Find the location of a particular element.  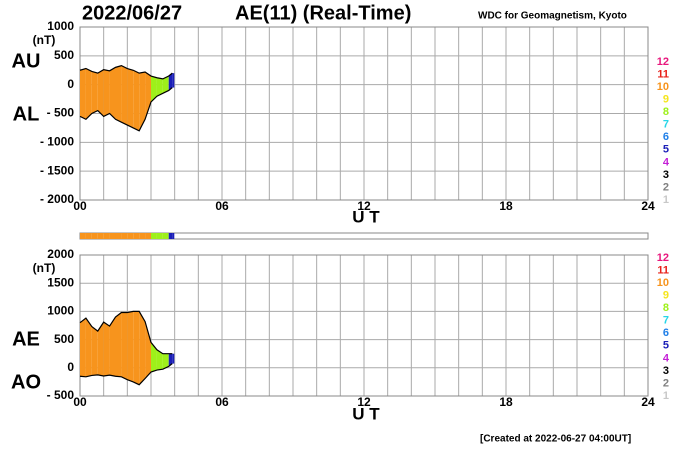

x-tick-label: 18 is located at coordinates (506, 206).